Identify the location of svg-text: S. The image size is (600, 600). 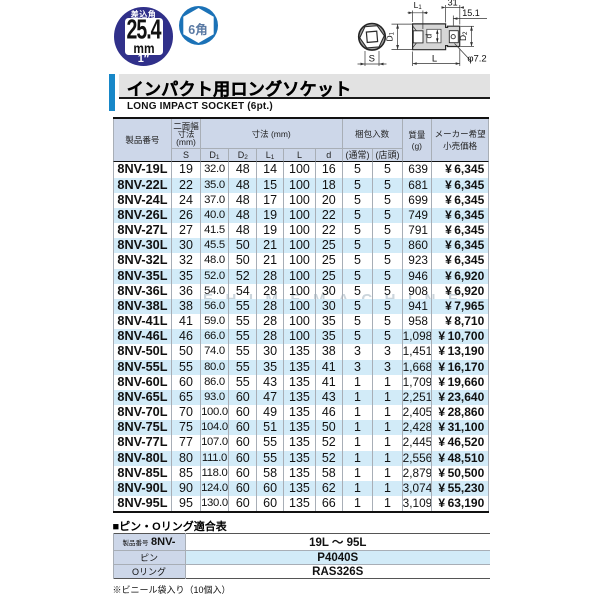
(372, 59).